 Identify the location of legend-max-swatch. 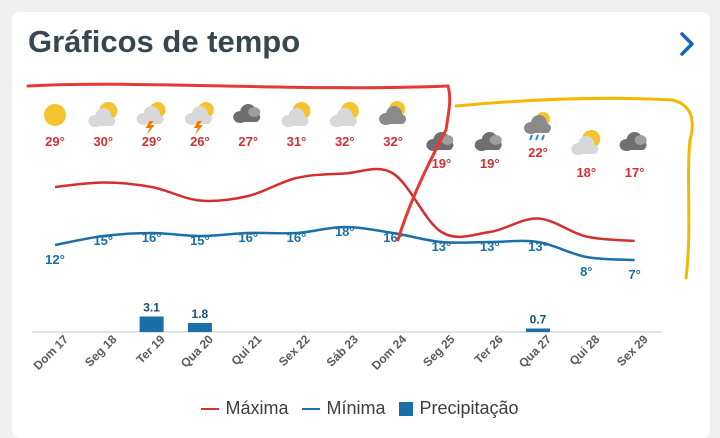
(210, 408).